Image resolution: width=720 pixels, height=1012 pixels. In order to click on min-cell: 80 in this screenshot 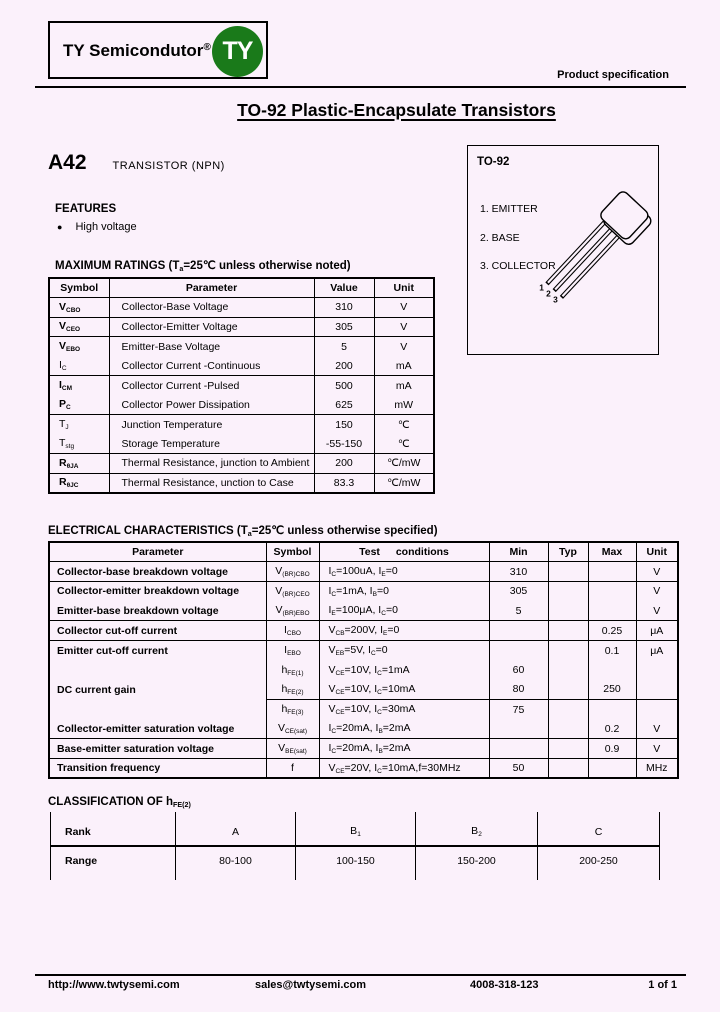, I will do `click(518, 689)`.